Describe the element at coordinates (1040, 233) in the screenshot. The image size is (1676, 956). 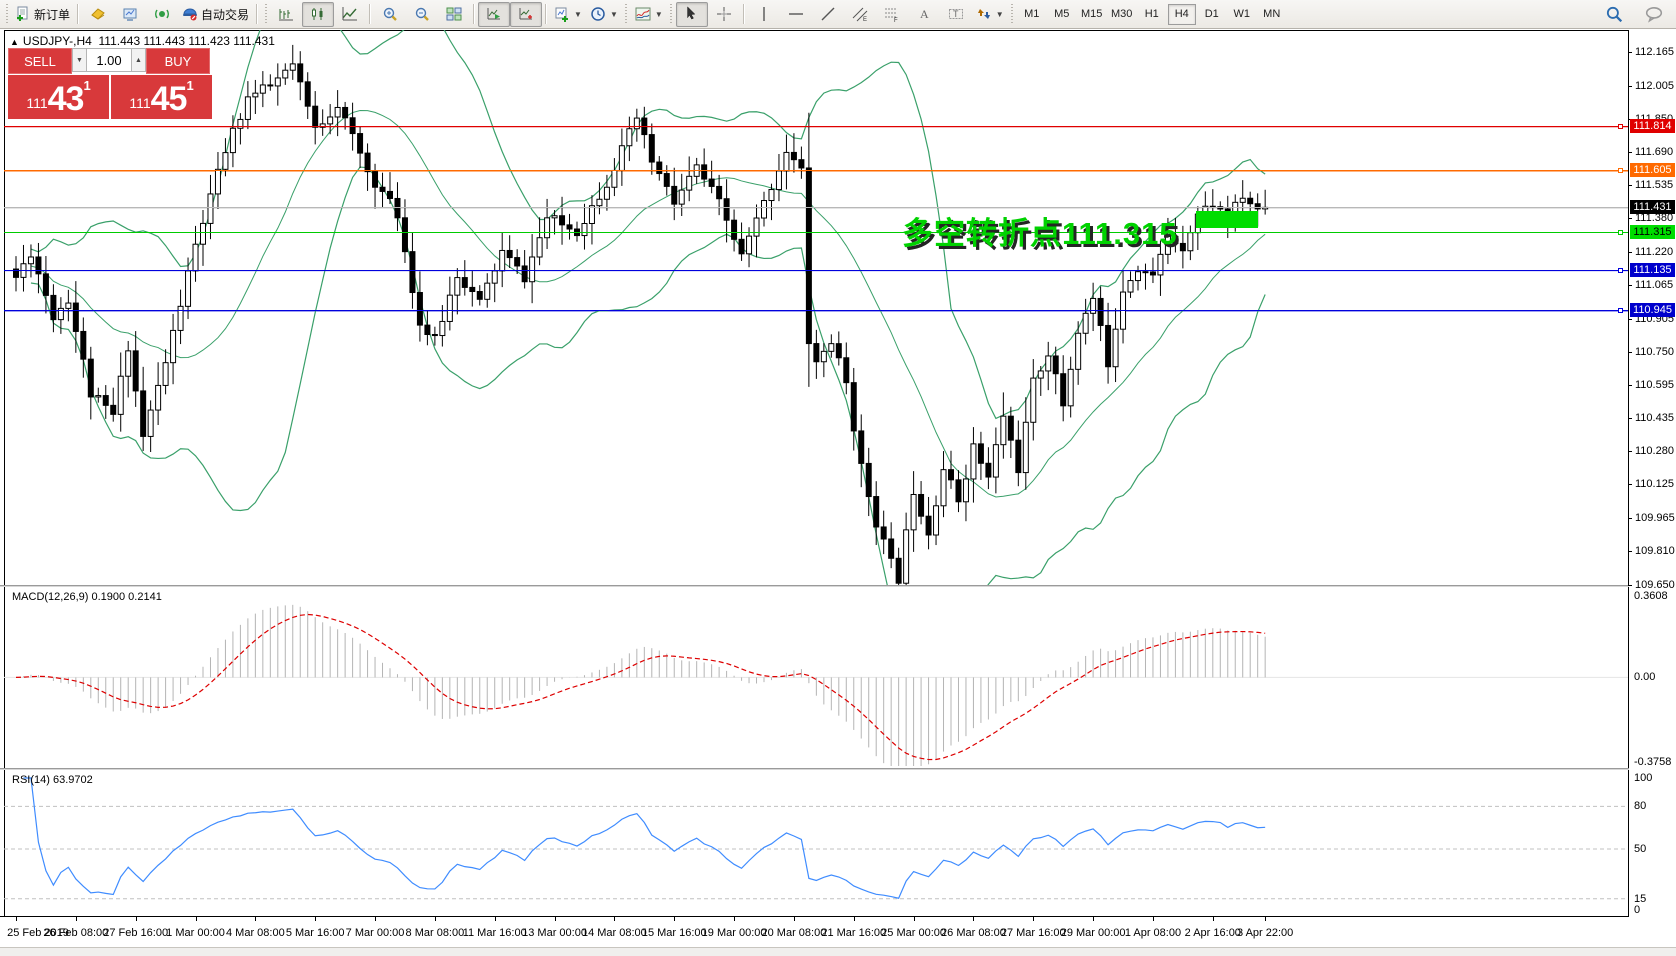
I see `chart-annotation-text: 多空转折点111.315` at that location.